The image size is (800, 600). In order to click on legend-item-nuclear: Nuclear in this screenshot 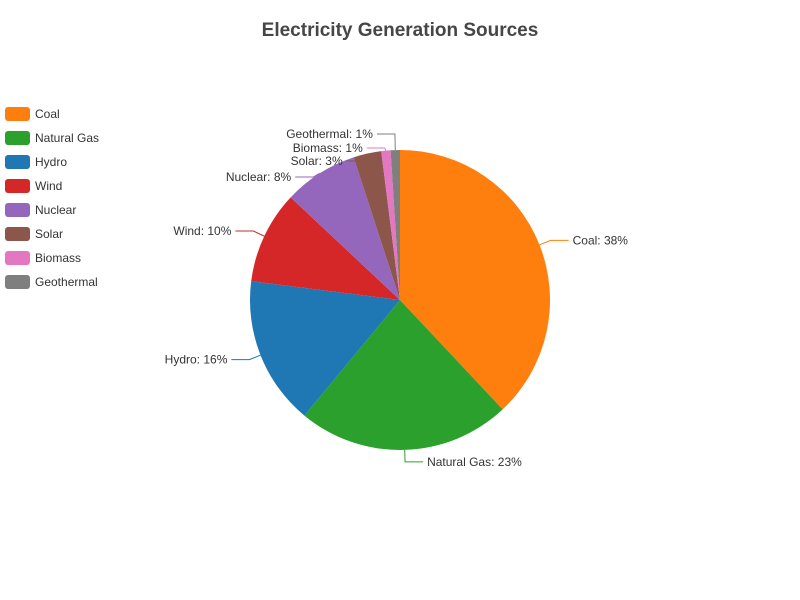, I will do `click(52, 210)`.